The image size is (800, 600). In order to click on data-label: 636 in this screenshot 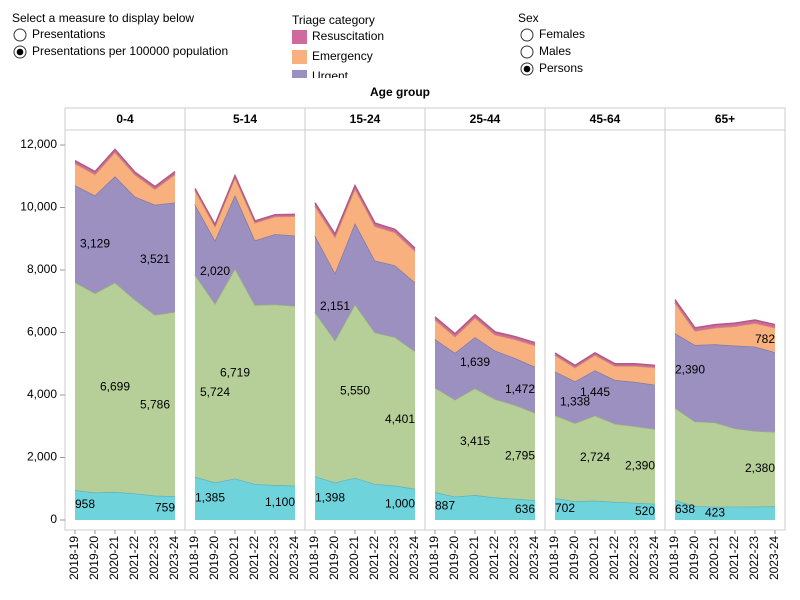, I will do `click(525, 509)`.